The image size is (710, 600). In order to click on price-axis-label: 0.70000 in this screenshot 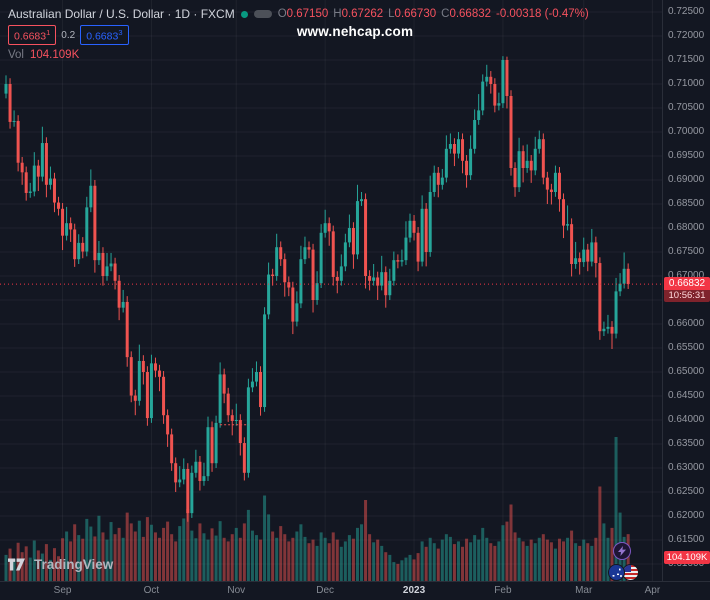, I will do `click(686, 131)`.